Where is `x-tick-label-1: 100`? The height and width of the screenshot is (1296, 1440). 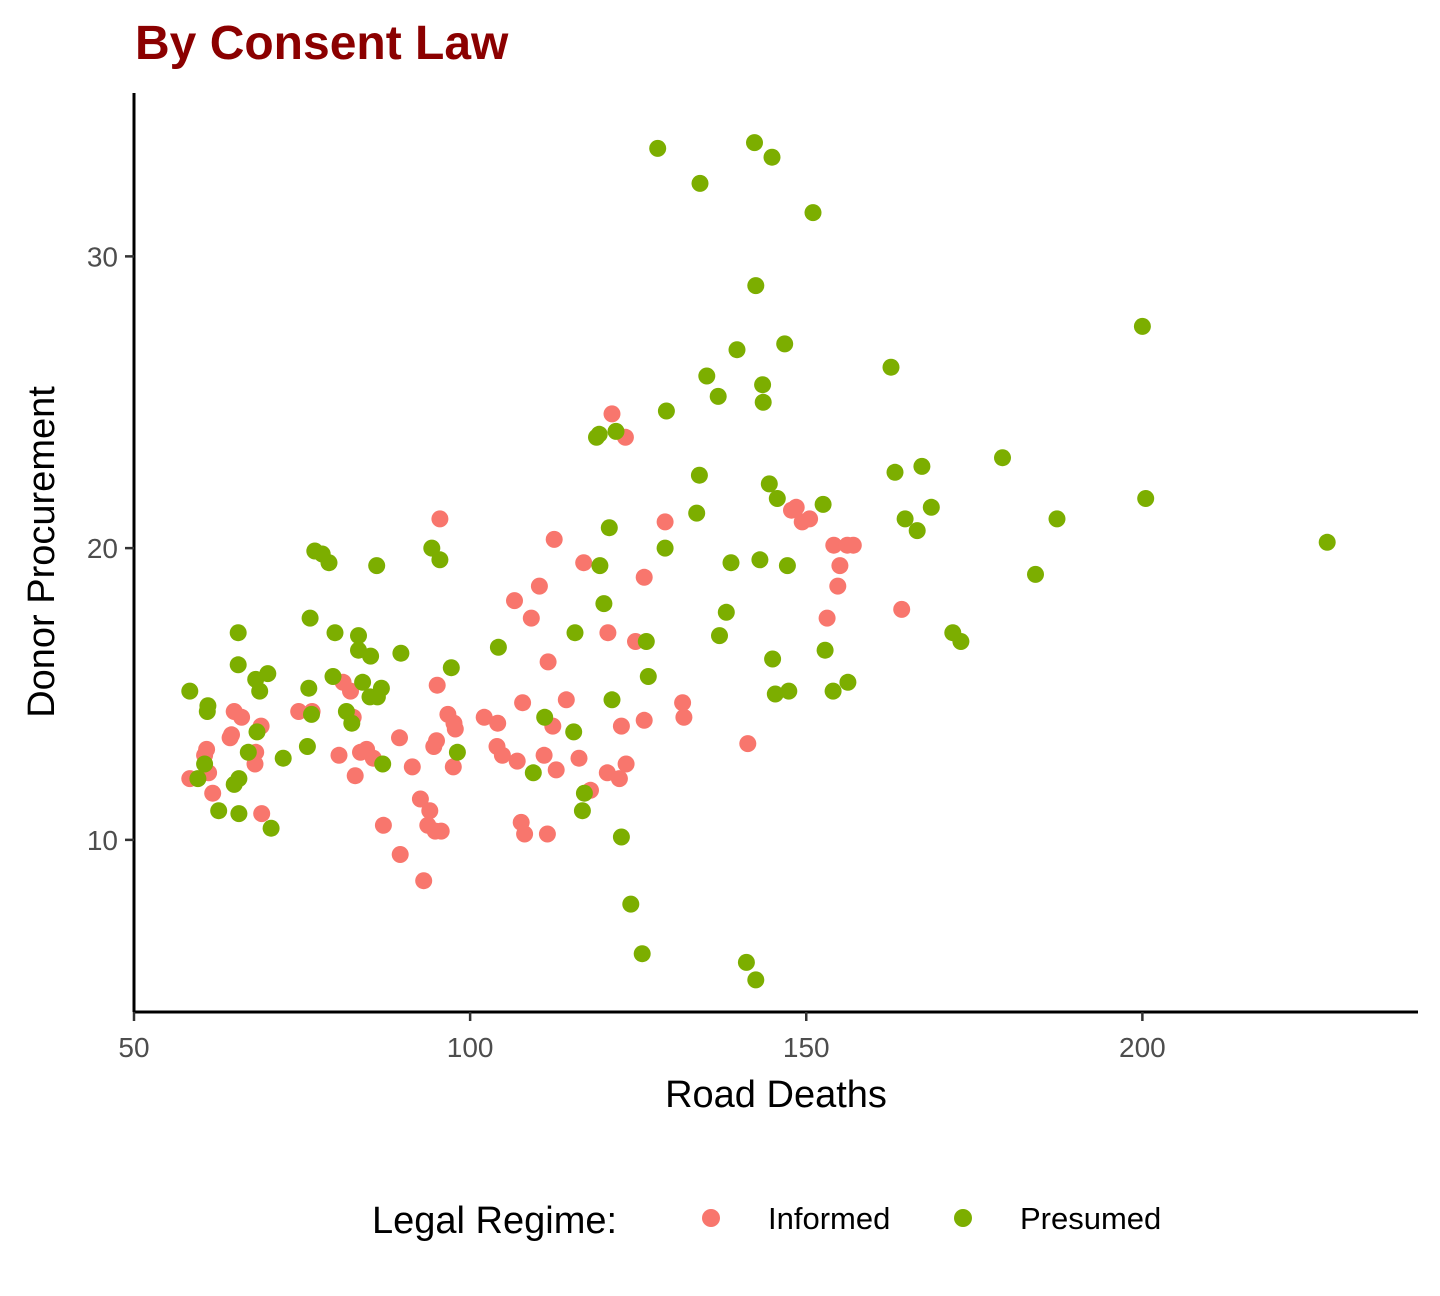 x-tick-label-1: 100 is located at coordinates (470, 1047).